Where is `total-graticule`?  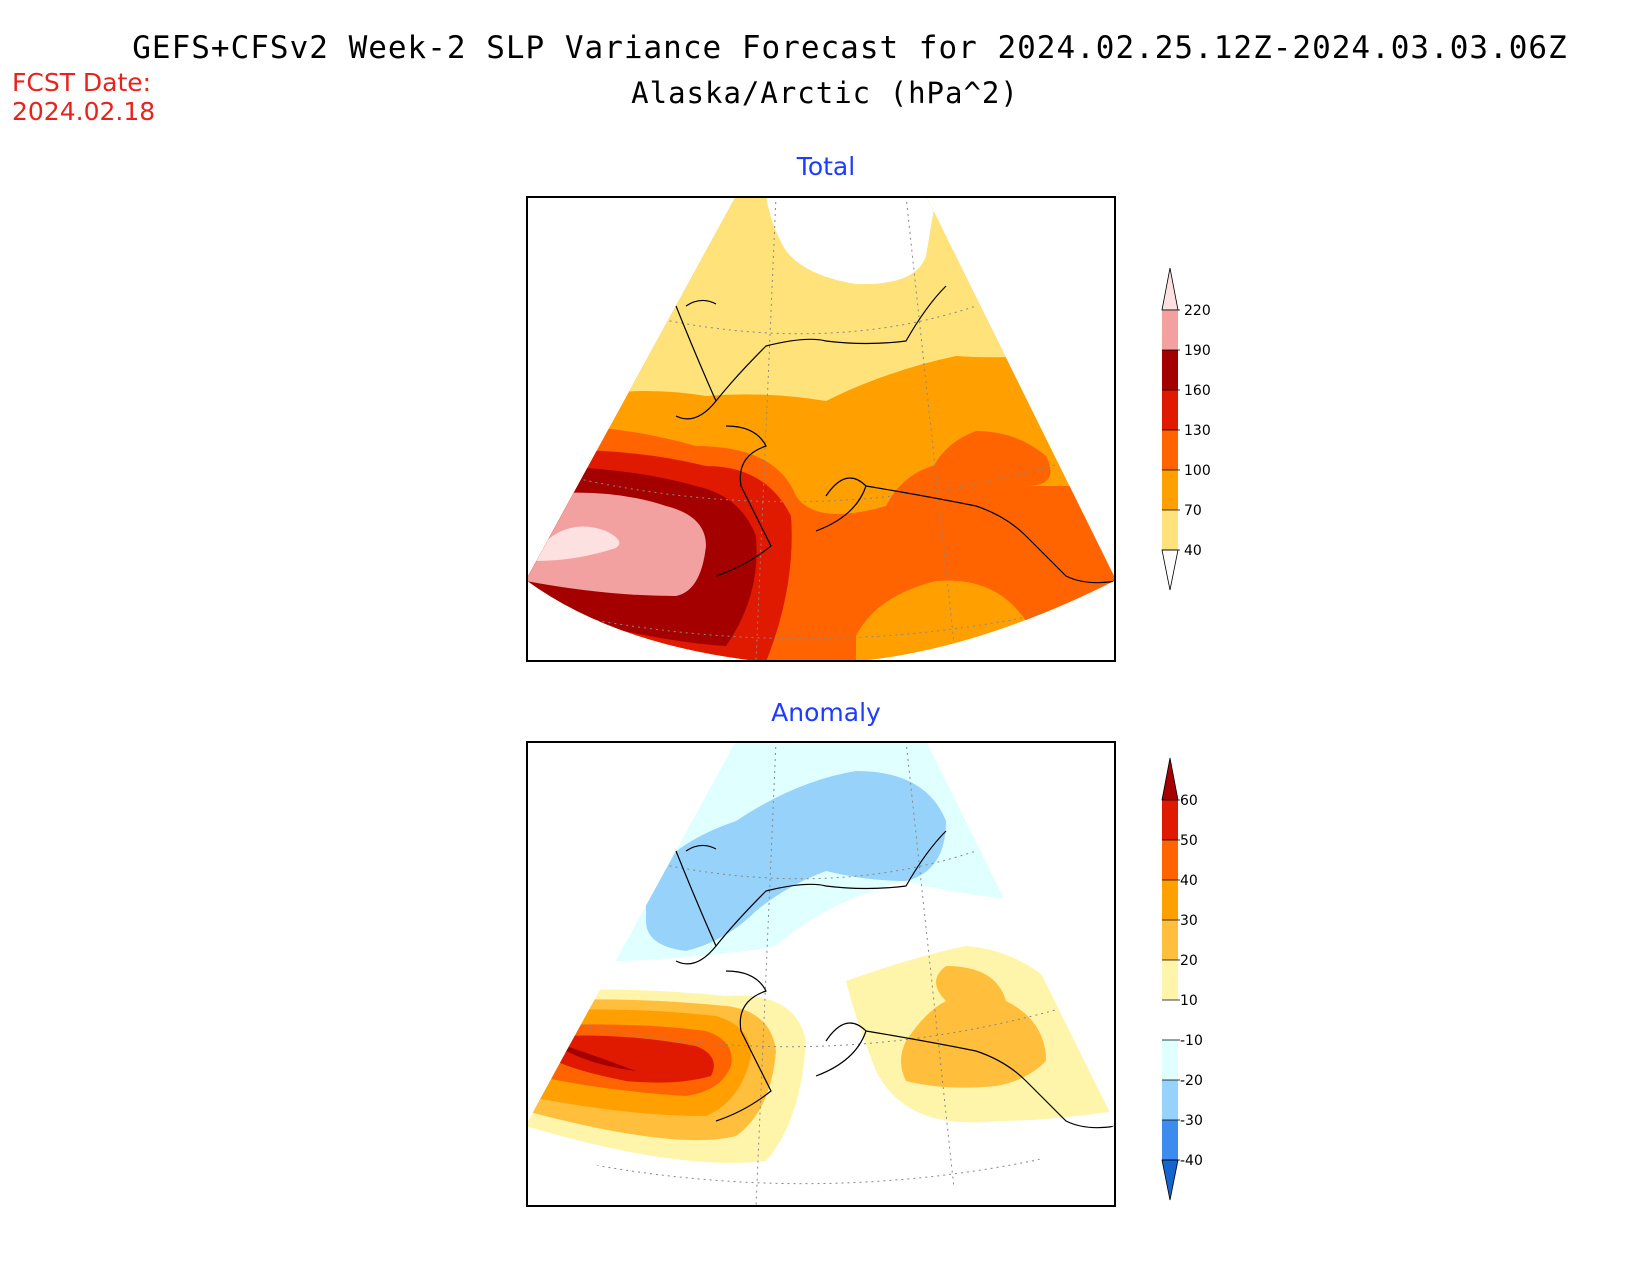
total-graticule is located at coordinates (821, 429).